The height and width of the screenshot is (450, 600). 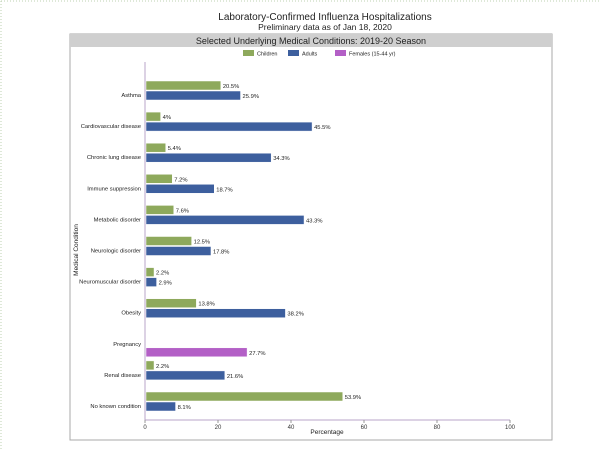 I want to click on data-label: 8.1%, so click(x=184, y=408).